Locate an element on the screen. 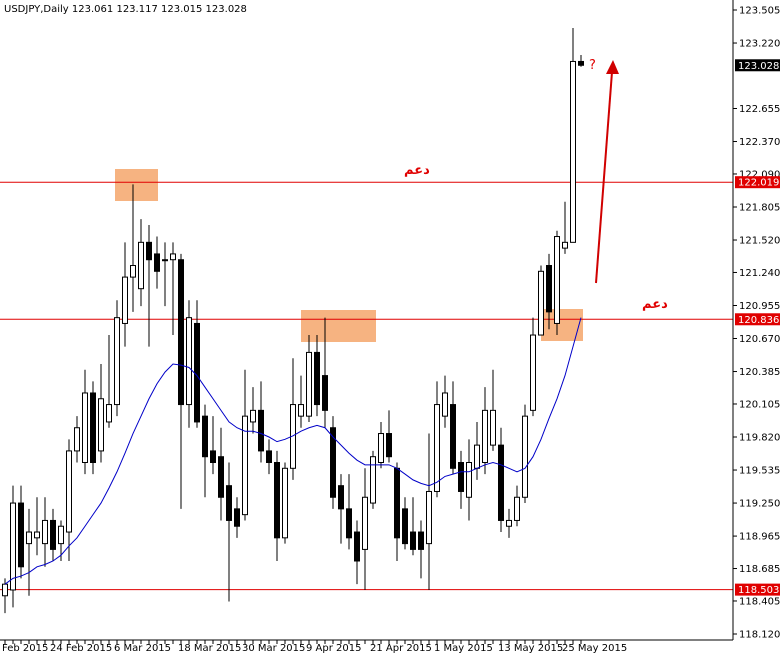  y-tick-label: 118.965 is located at coordinates (759, 537).